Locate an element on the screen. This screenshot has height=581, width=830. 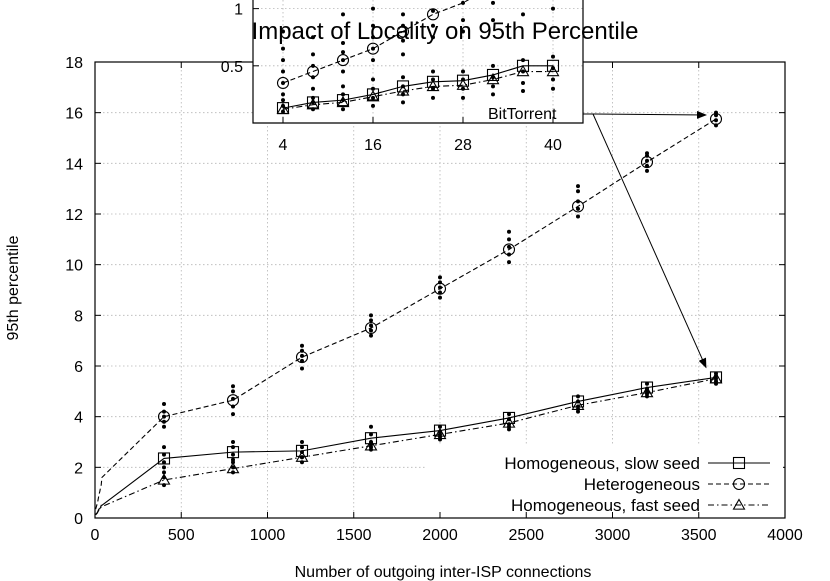
inset-x-tick-label: 4 is located at coordinates (283, 145).